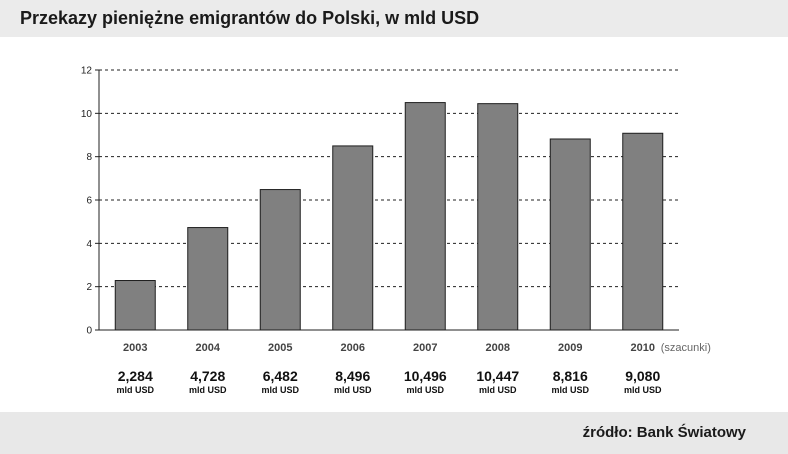  Describe the element at coordinates (89, 157) in the screenshot. I see `y-tick-label: 8` at that location.